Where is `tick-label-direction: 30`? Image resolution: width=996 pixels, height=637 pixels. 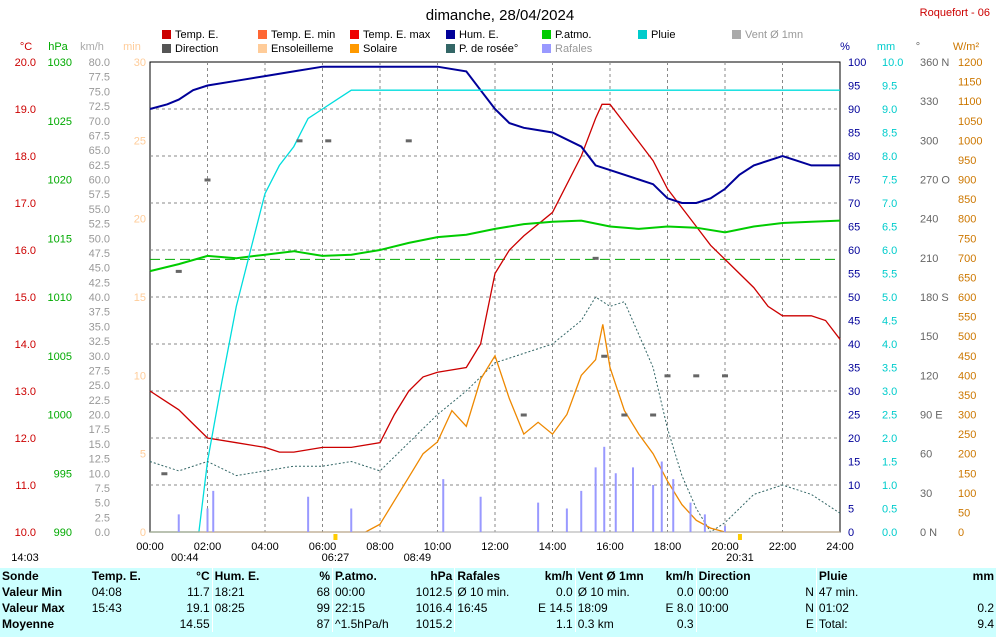 tick-label-direction: 30 is located at coordinates (926, 494).